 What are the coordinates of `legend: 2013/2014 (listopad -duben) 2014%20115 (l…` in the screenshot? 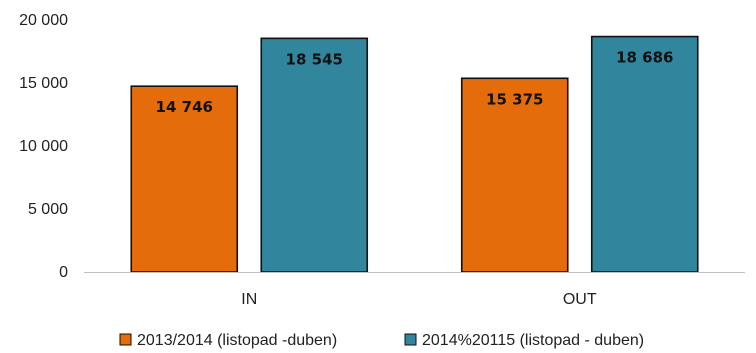 It's located at (381, 340).